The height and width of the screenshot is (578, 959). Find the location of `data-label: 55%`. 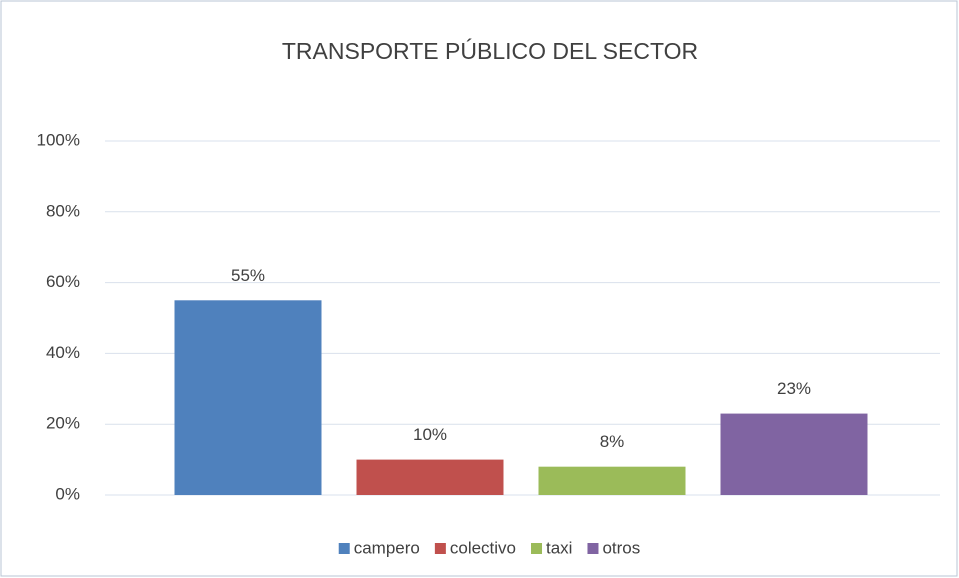

data-label: 55% is located at coordinates (248, 275).